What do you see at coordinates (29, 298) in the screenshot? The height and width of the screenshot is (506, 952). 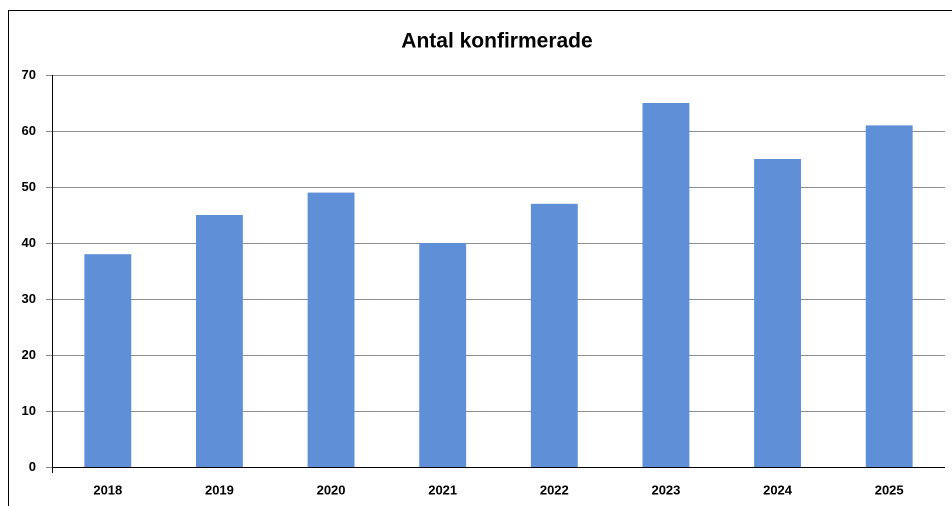 I see `y-tick-label: 30` at bounding box center [29, 298].